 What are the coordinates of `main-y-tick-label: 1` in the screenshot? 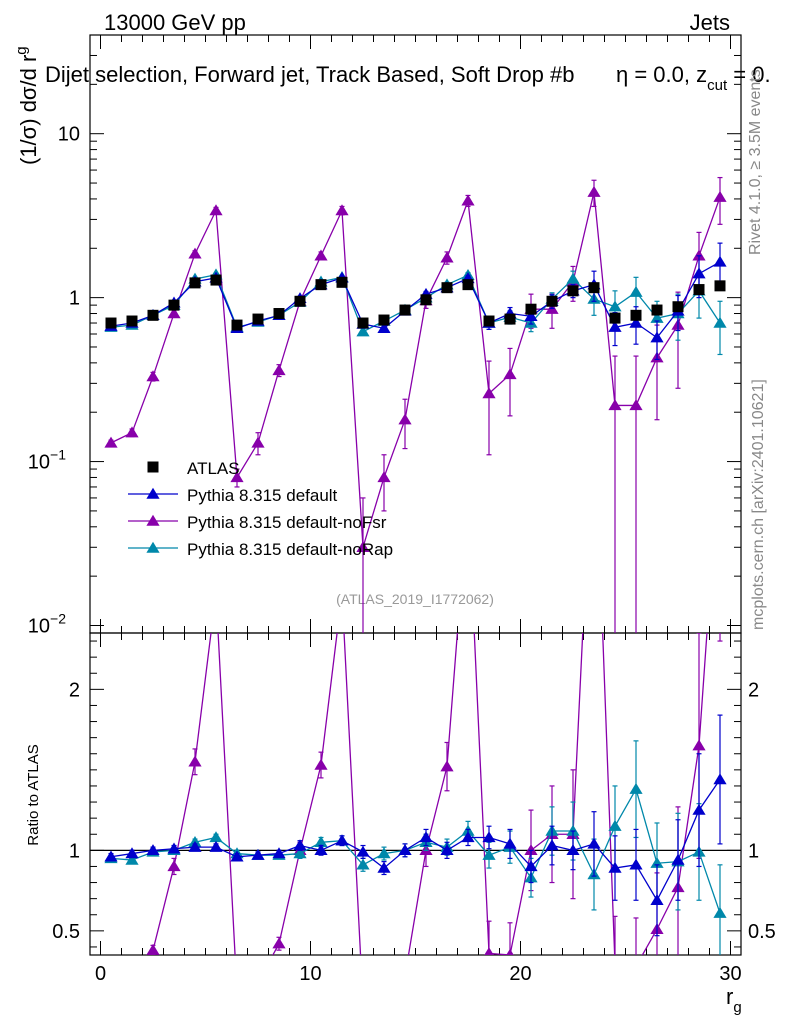 It's located at (74, 299).